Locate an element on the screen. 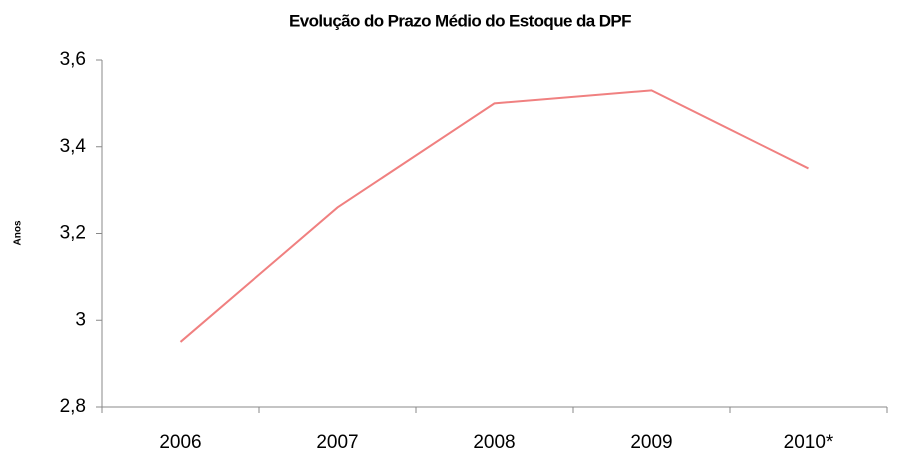  x-tick-label: 2008 is located at coordinates (494, 442).